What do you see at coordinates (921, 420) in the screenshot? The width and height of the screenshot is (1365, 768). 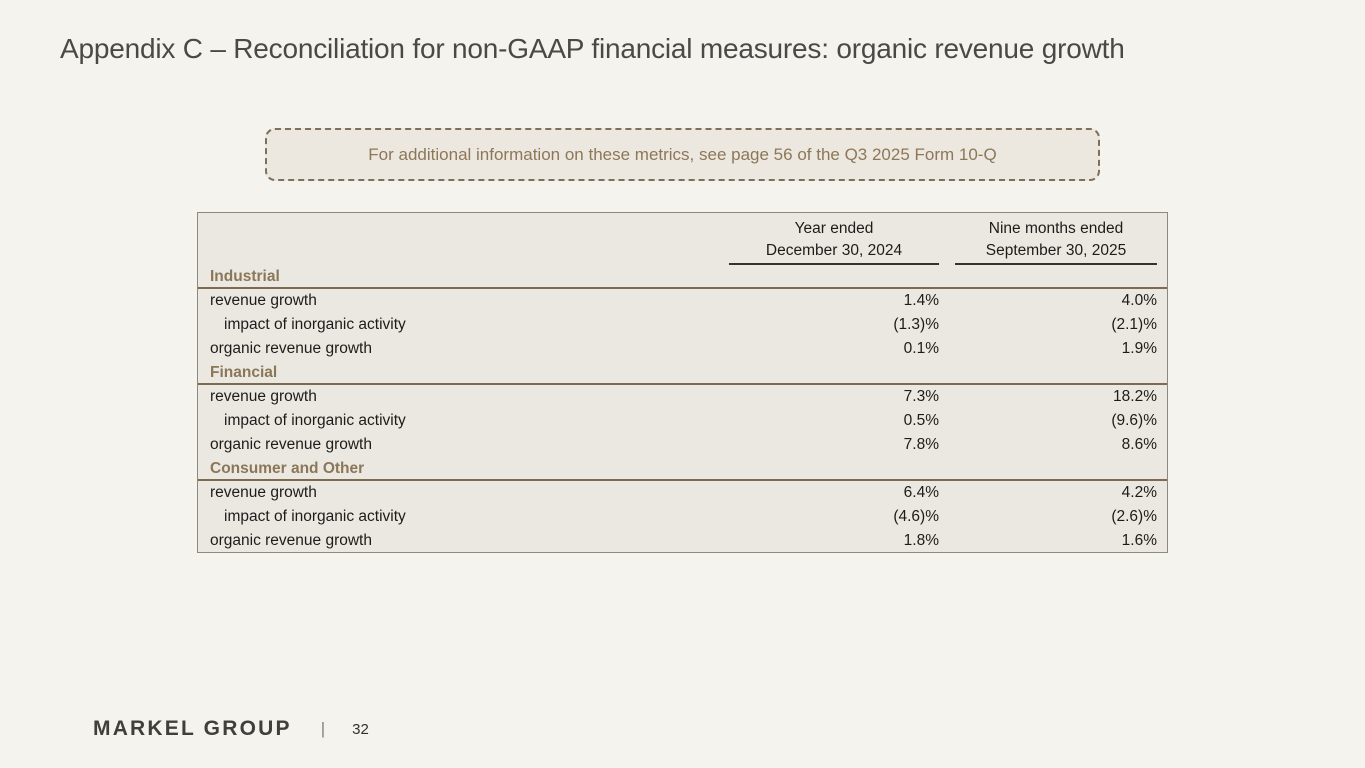 I see `value-cell-col1: 0.5%` at bounding box center [921, 420].